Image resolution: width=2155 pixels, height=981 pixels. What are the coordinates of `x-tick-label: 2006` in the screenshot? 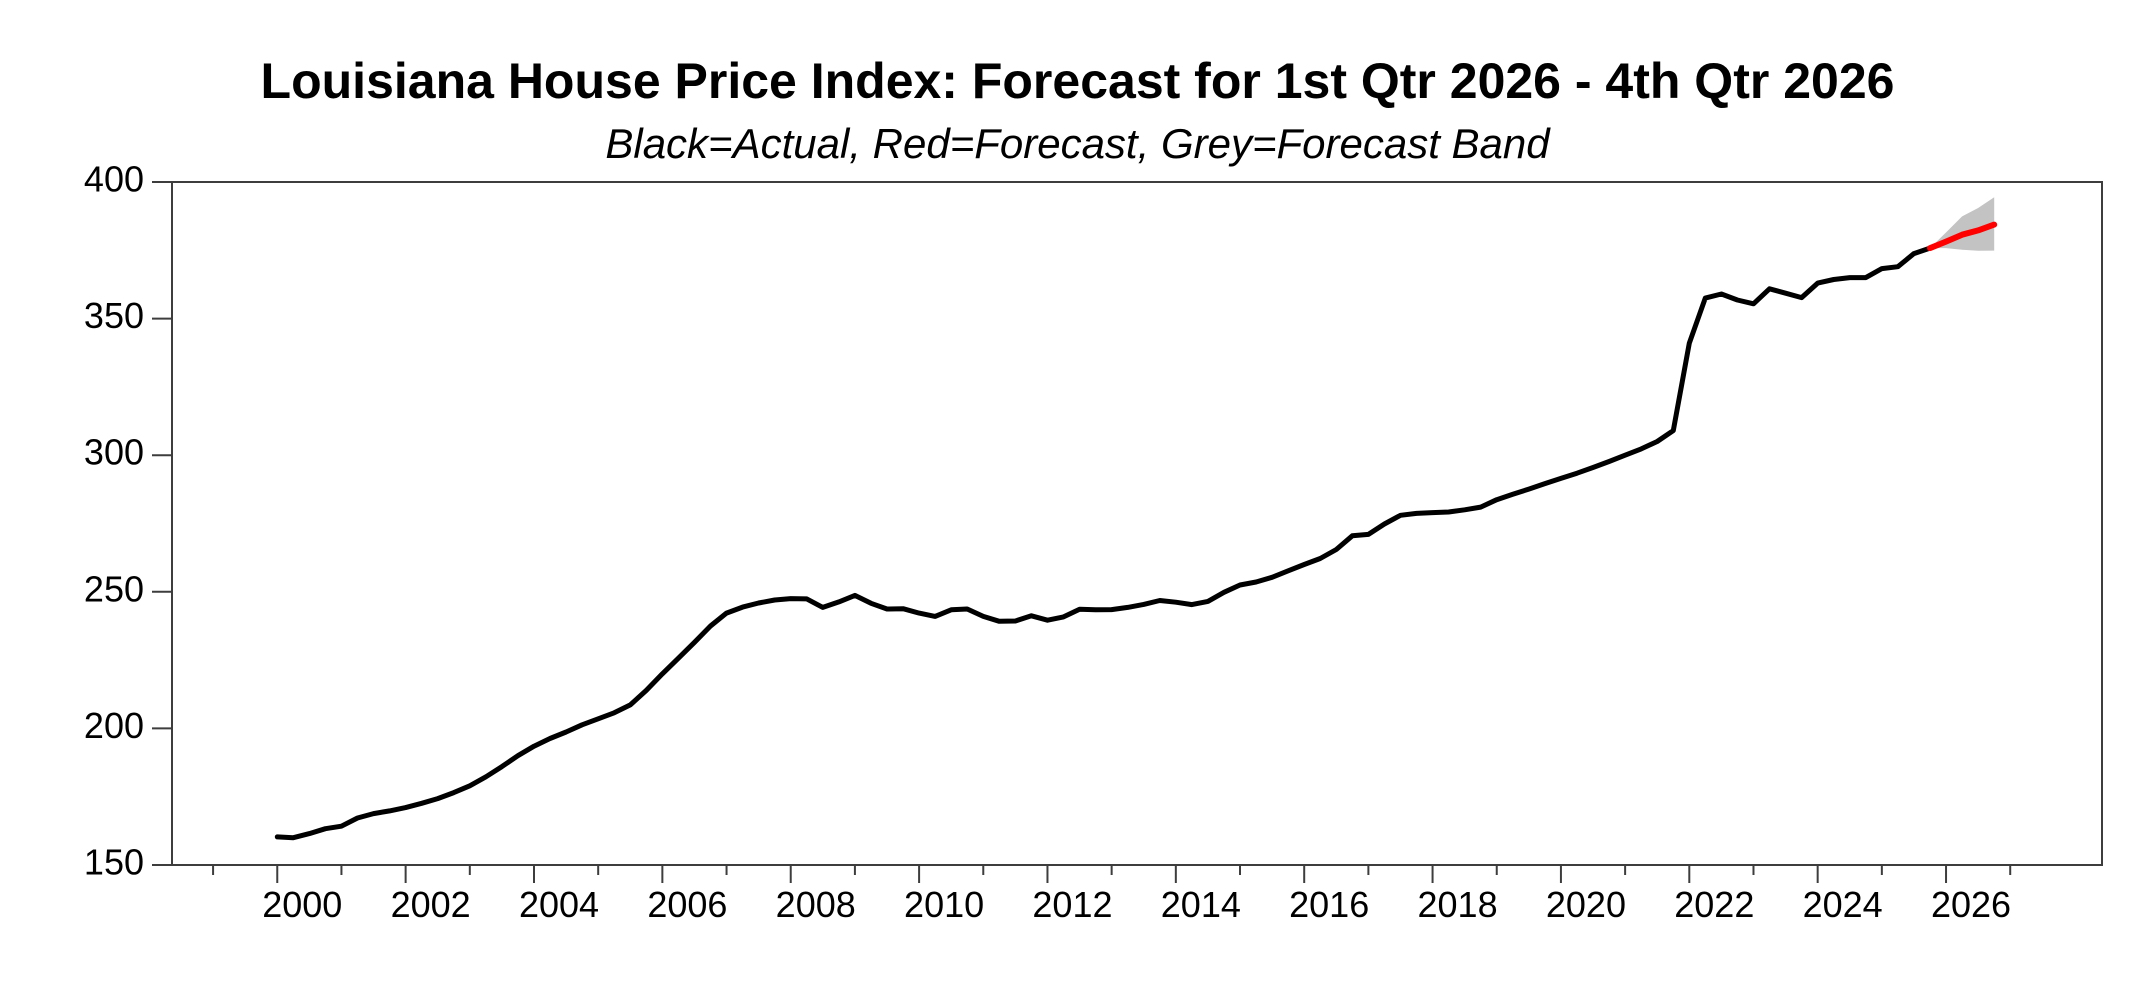 It's located at (687, 904).